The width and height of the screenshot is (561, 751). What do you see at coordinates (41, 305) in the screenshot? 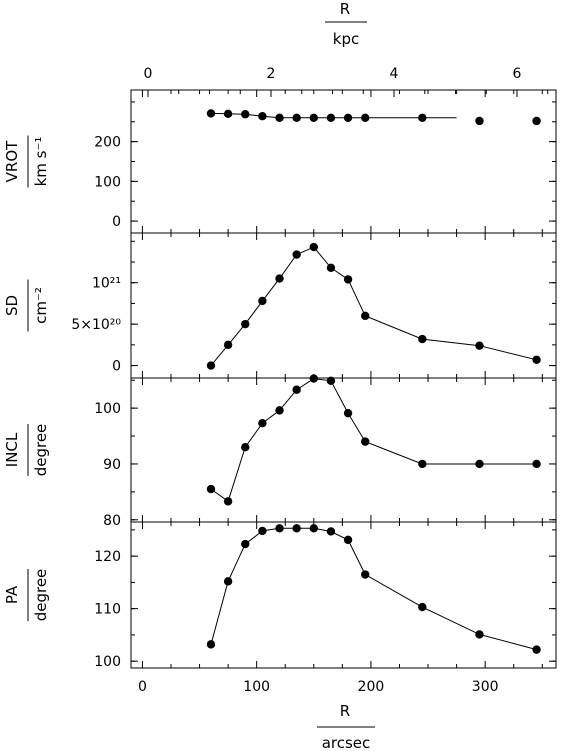
I see `y-axis-unit: cm⁻²` at bounding box center [41, 305].